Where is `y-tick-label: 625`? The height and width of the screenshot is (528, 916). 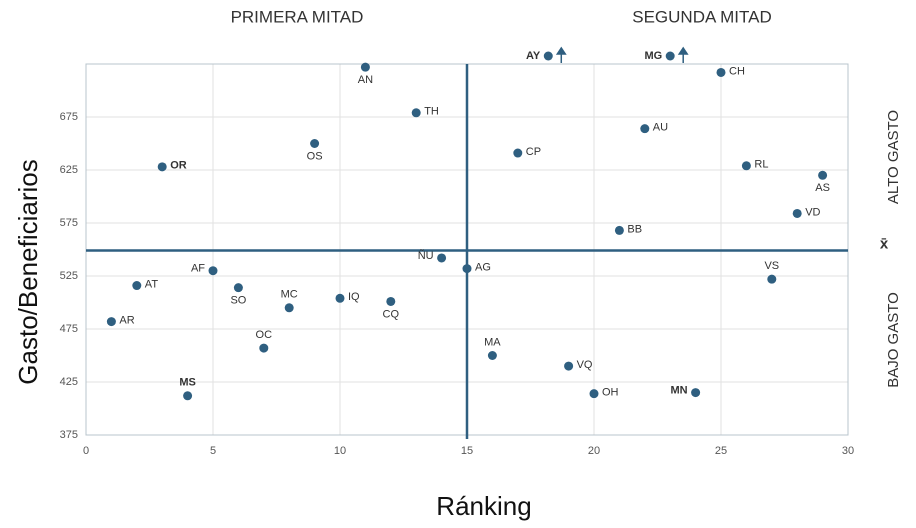
y-tick-label: 625 is located at coordinates (69, 170).